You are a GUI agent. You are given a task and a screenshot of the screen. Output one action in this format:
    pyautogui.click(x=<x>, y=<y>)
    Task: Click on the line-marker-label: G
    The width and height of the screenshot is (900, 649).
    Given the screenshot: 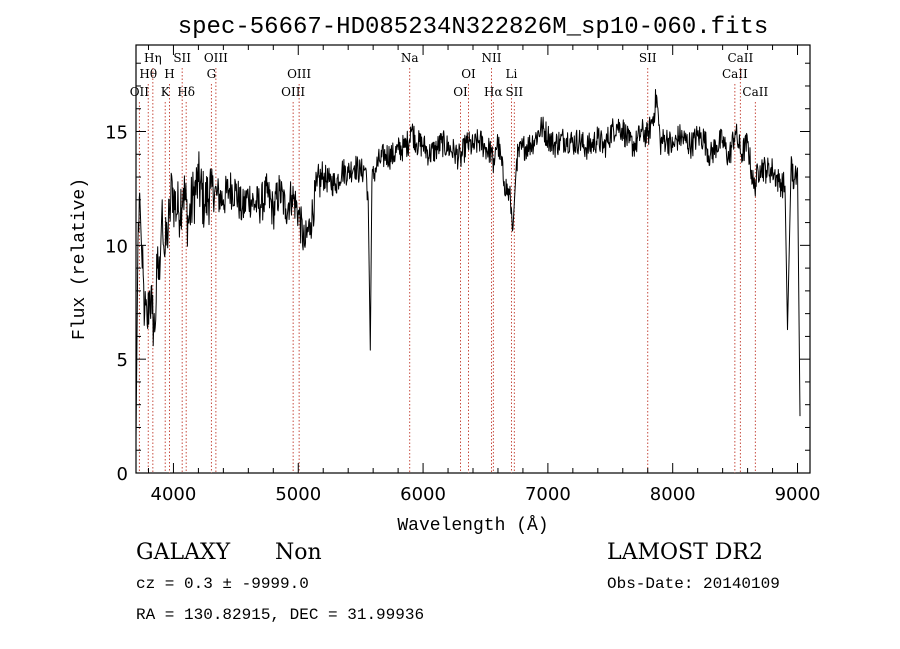 What is the action you would take?
    pyautogui.click(x=212, y=74)
    